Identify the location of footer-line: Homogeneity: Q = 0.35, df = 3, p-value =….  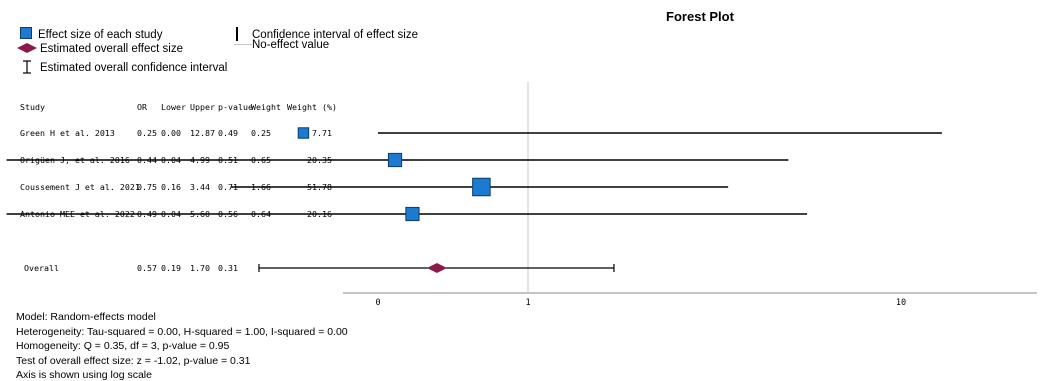
(123, 346).